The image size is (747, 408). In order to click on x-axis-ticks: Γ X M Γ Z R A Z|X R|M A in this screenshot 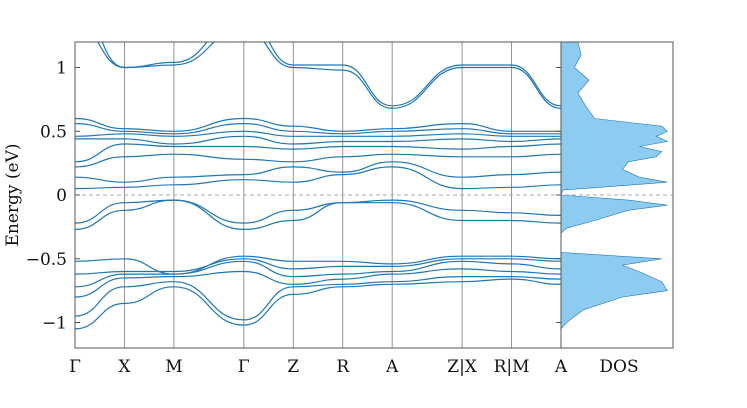, I will do `click(318, 367)`.